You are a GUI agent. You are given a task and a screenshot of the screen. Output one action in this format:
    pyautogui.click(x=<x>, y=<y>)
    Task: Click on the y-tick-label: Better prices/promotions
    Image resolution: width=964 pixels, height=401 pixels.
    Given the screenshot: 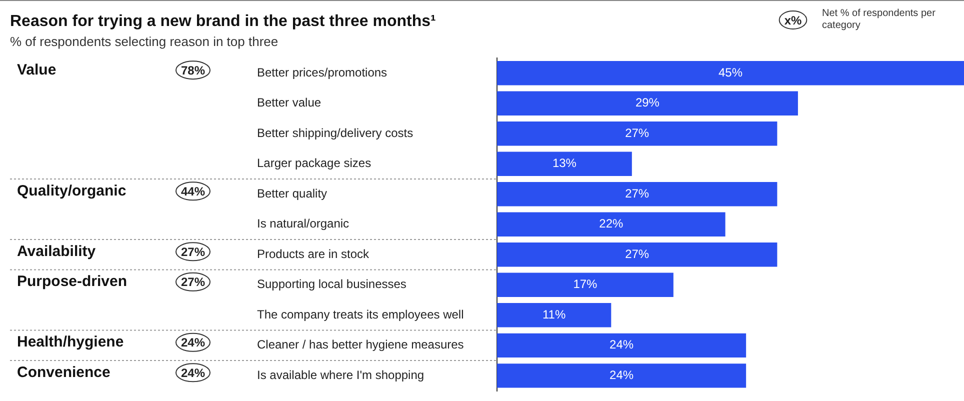 What is the action you would take?
    pyautogui.click(x=322, y=72)
    